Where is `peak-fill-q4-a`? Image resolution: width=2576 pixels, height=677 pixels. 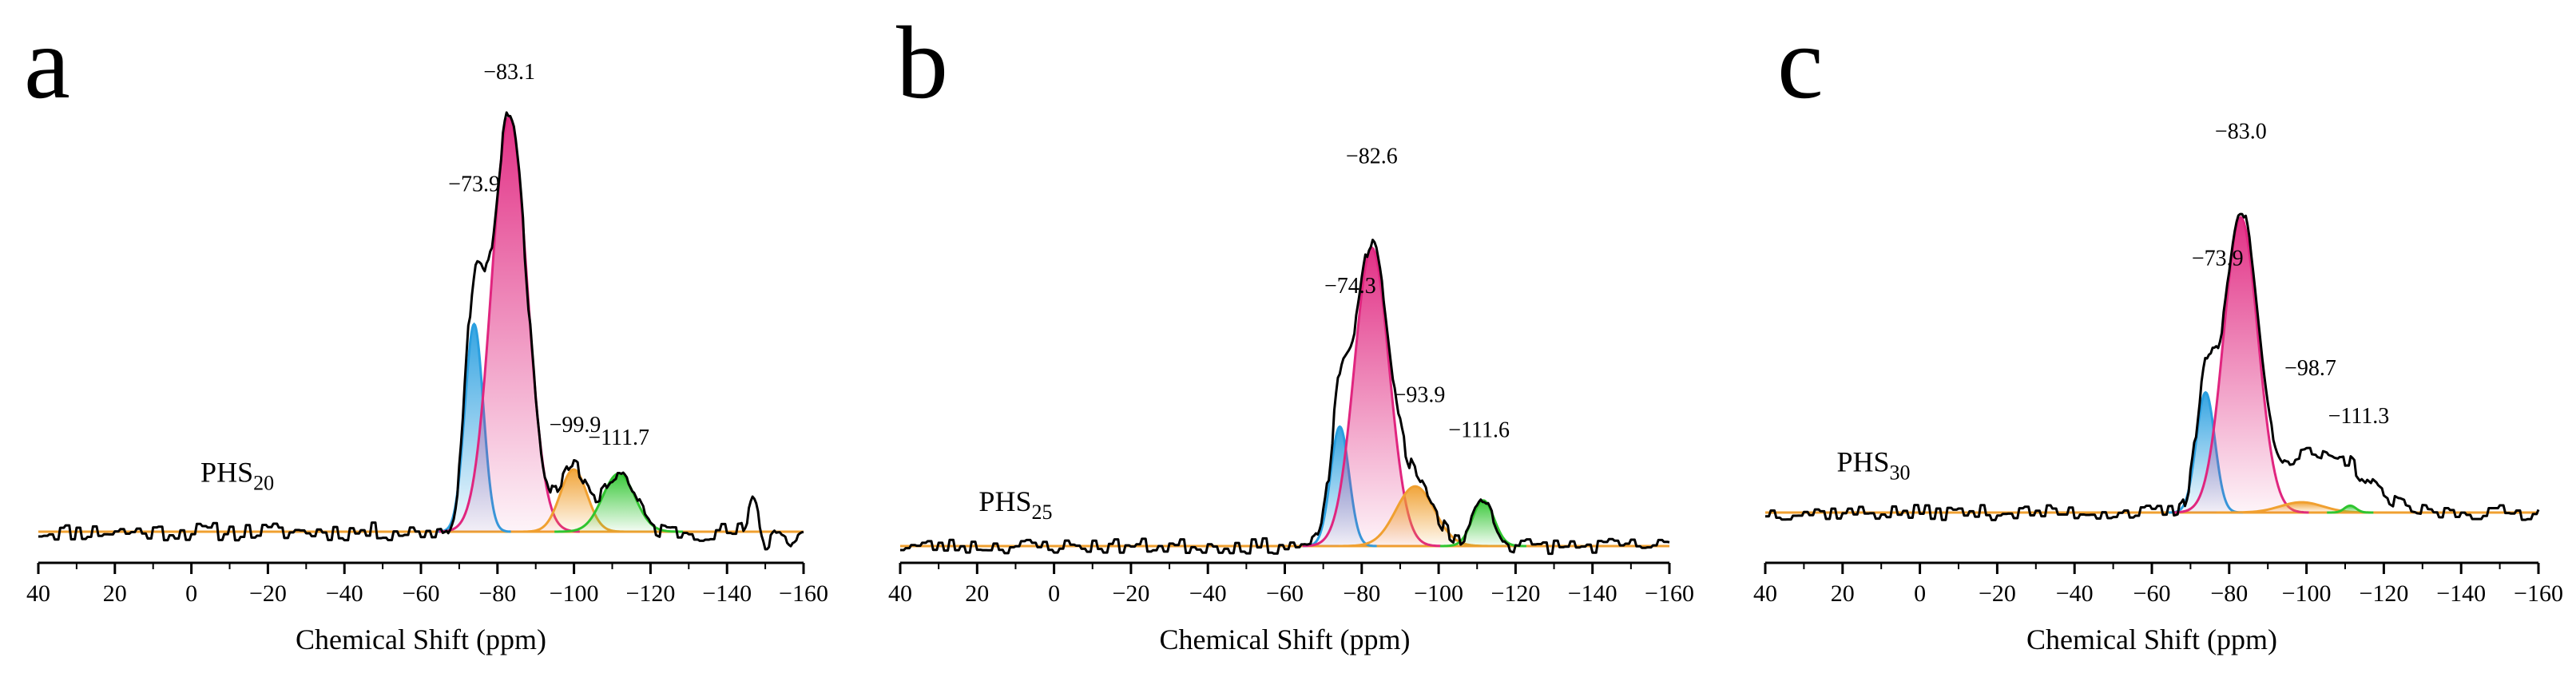 peak-fill-q4-a is located at coordinates (619, 502).